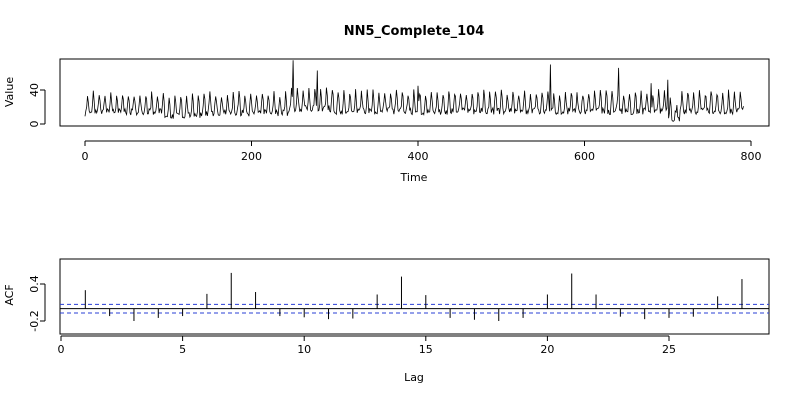  Describe the element at coordinates (414, 177) in the screenshot. I see `x-axis-label-top: Time` at that location.